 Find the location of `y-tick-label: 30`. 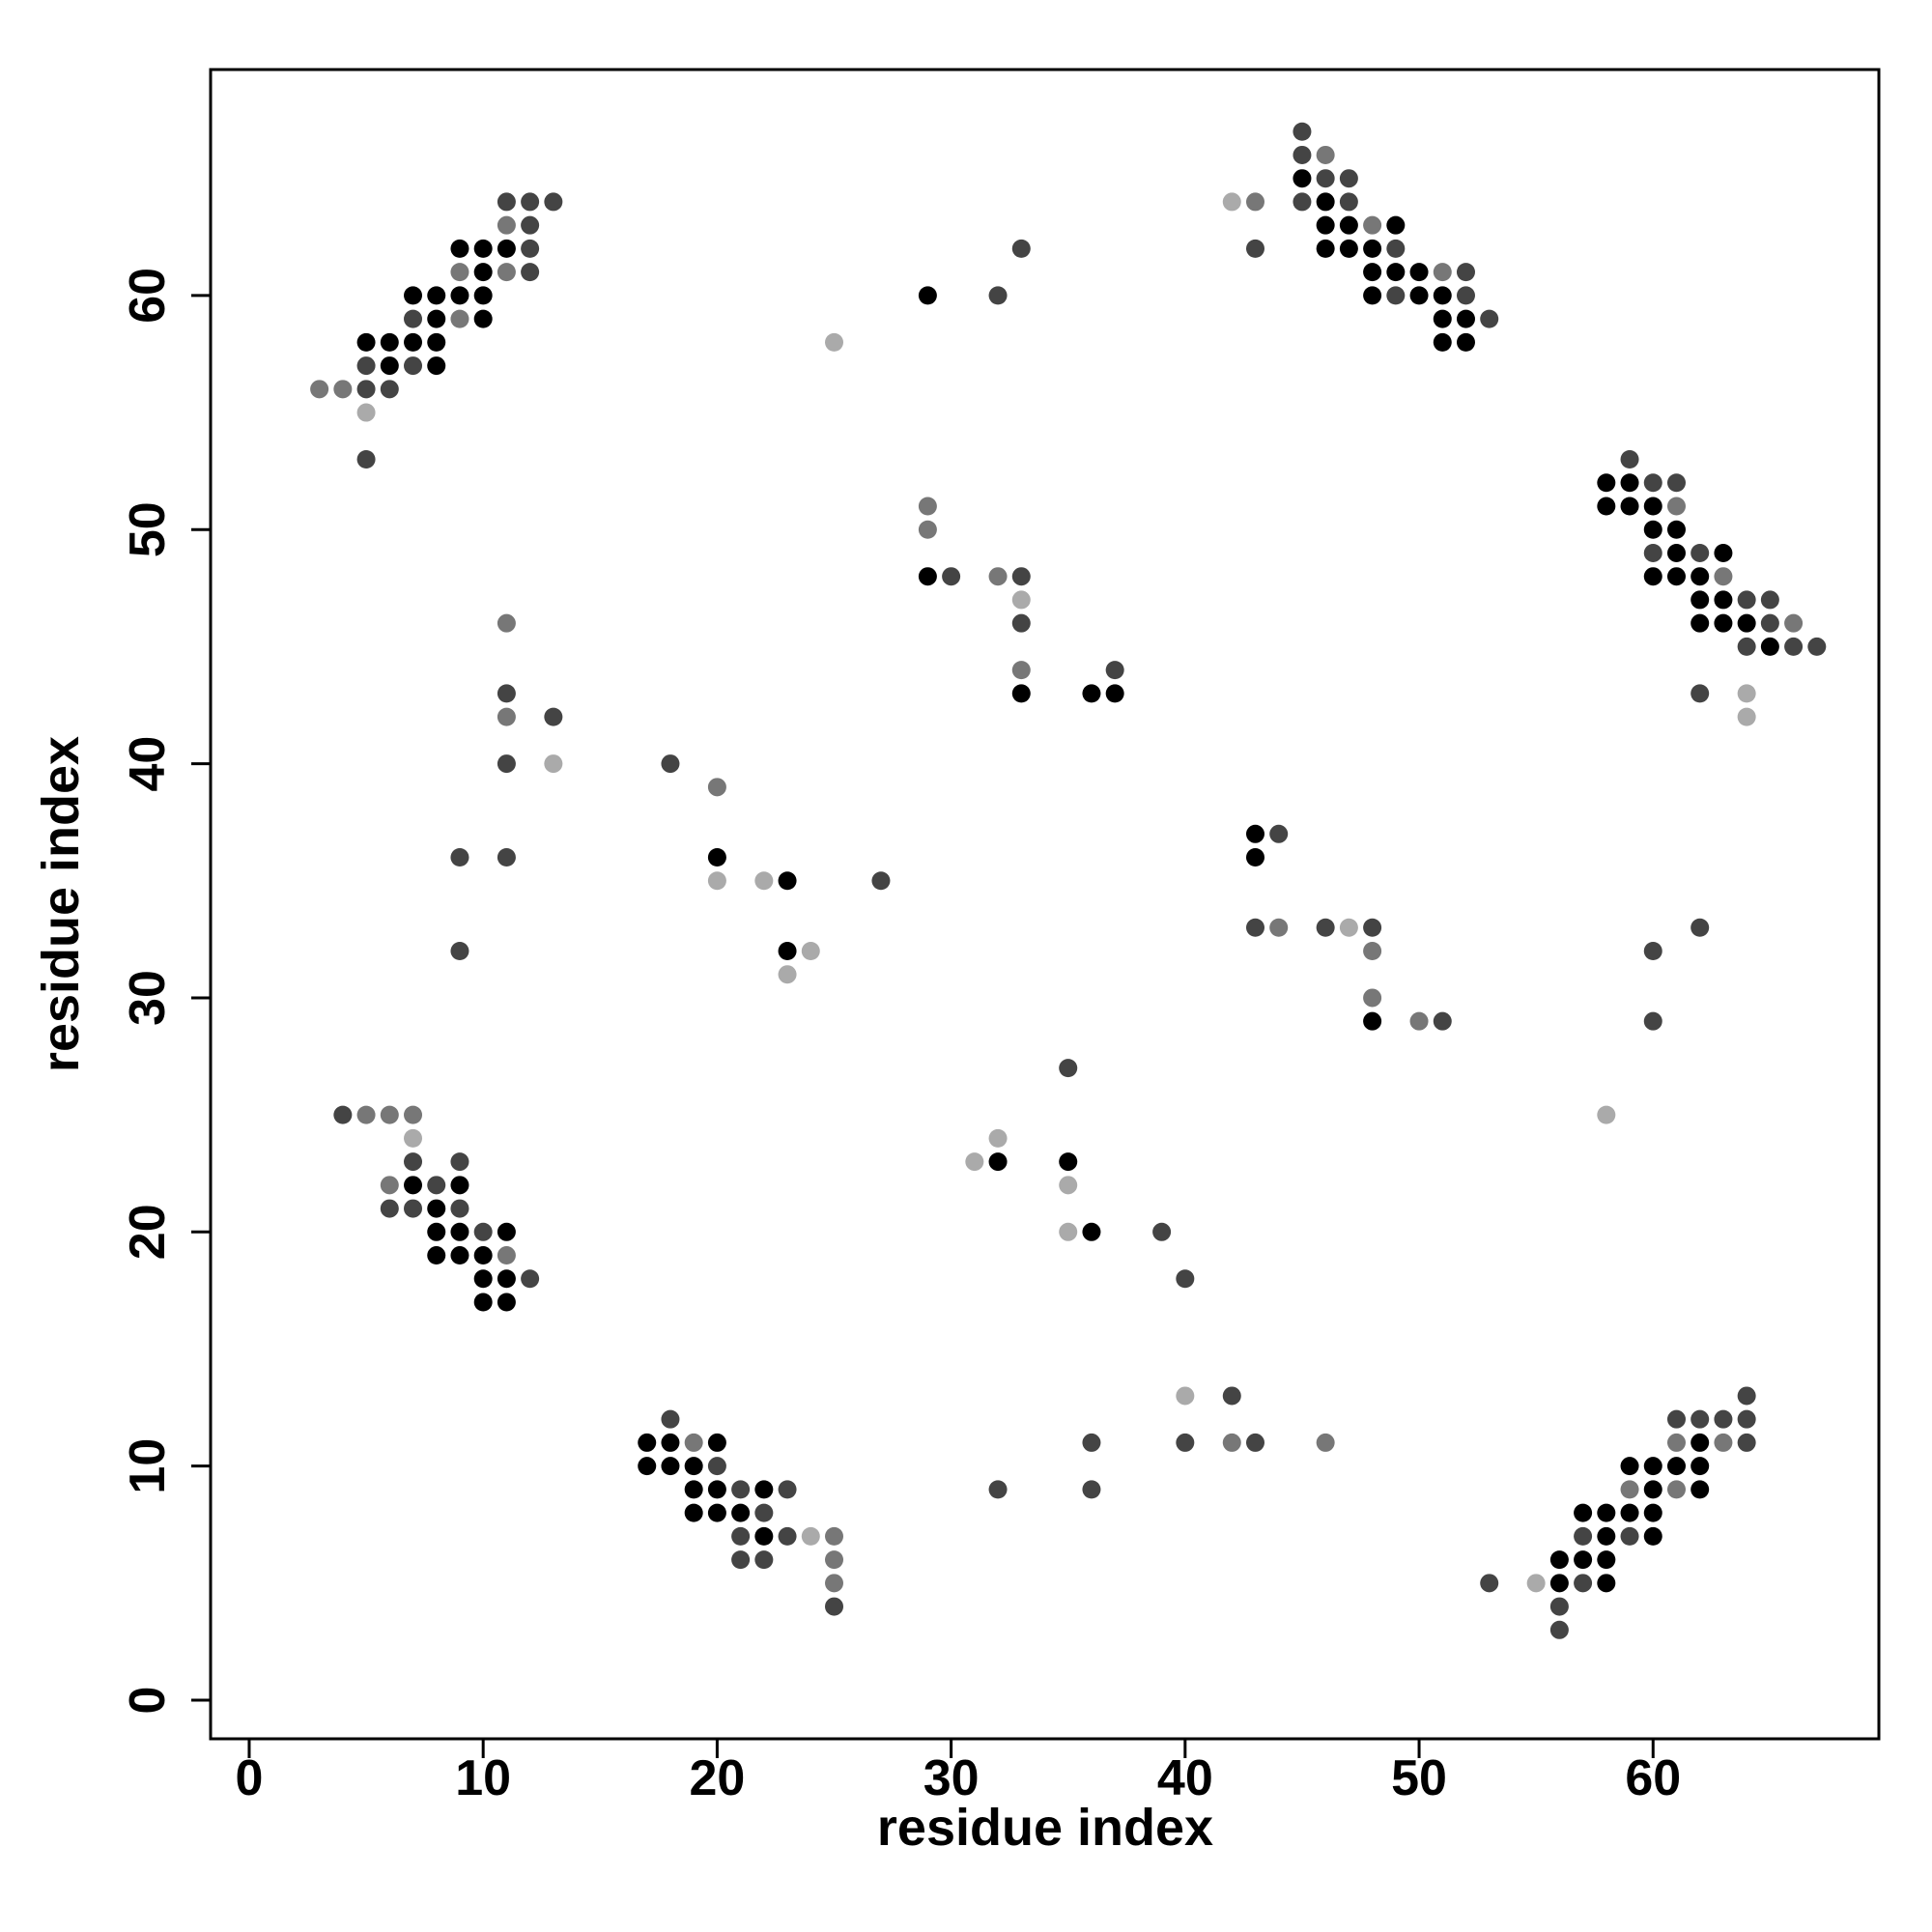

y-tick-label: 30 is located at coordinates (148, 998).